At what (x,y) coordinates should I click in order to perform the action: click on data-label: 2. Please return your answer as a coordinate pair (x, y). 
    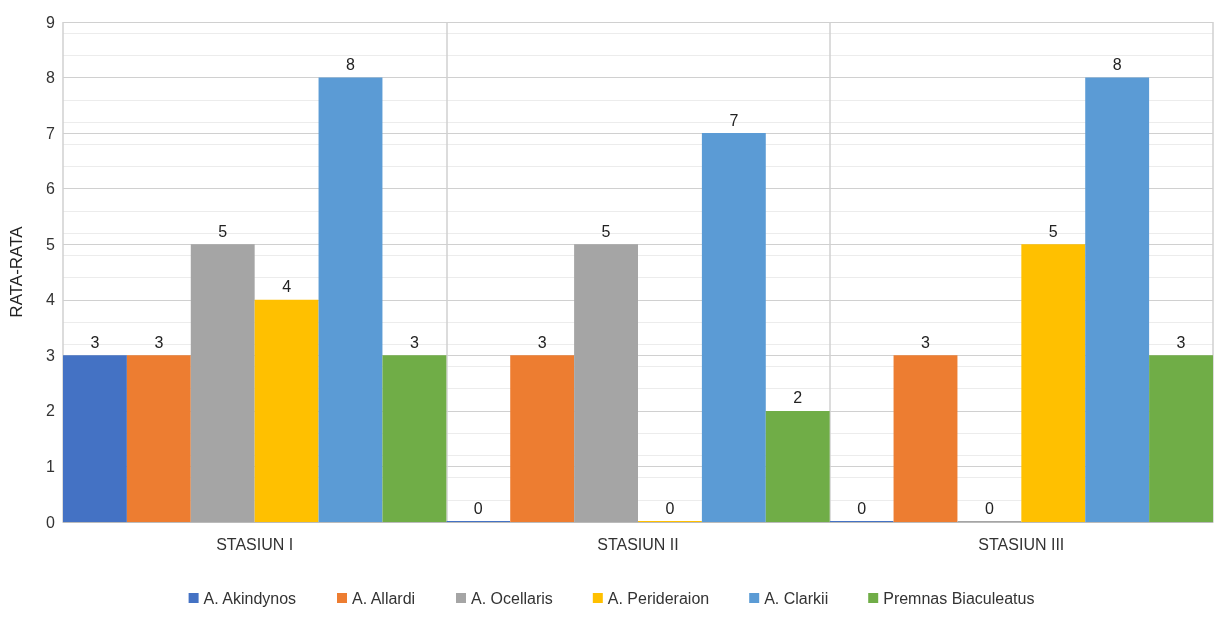
    Looking at the image, I should click on (798, 398).